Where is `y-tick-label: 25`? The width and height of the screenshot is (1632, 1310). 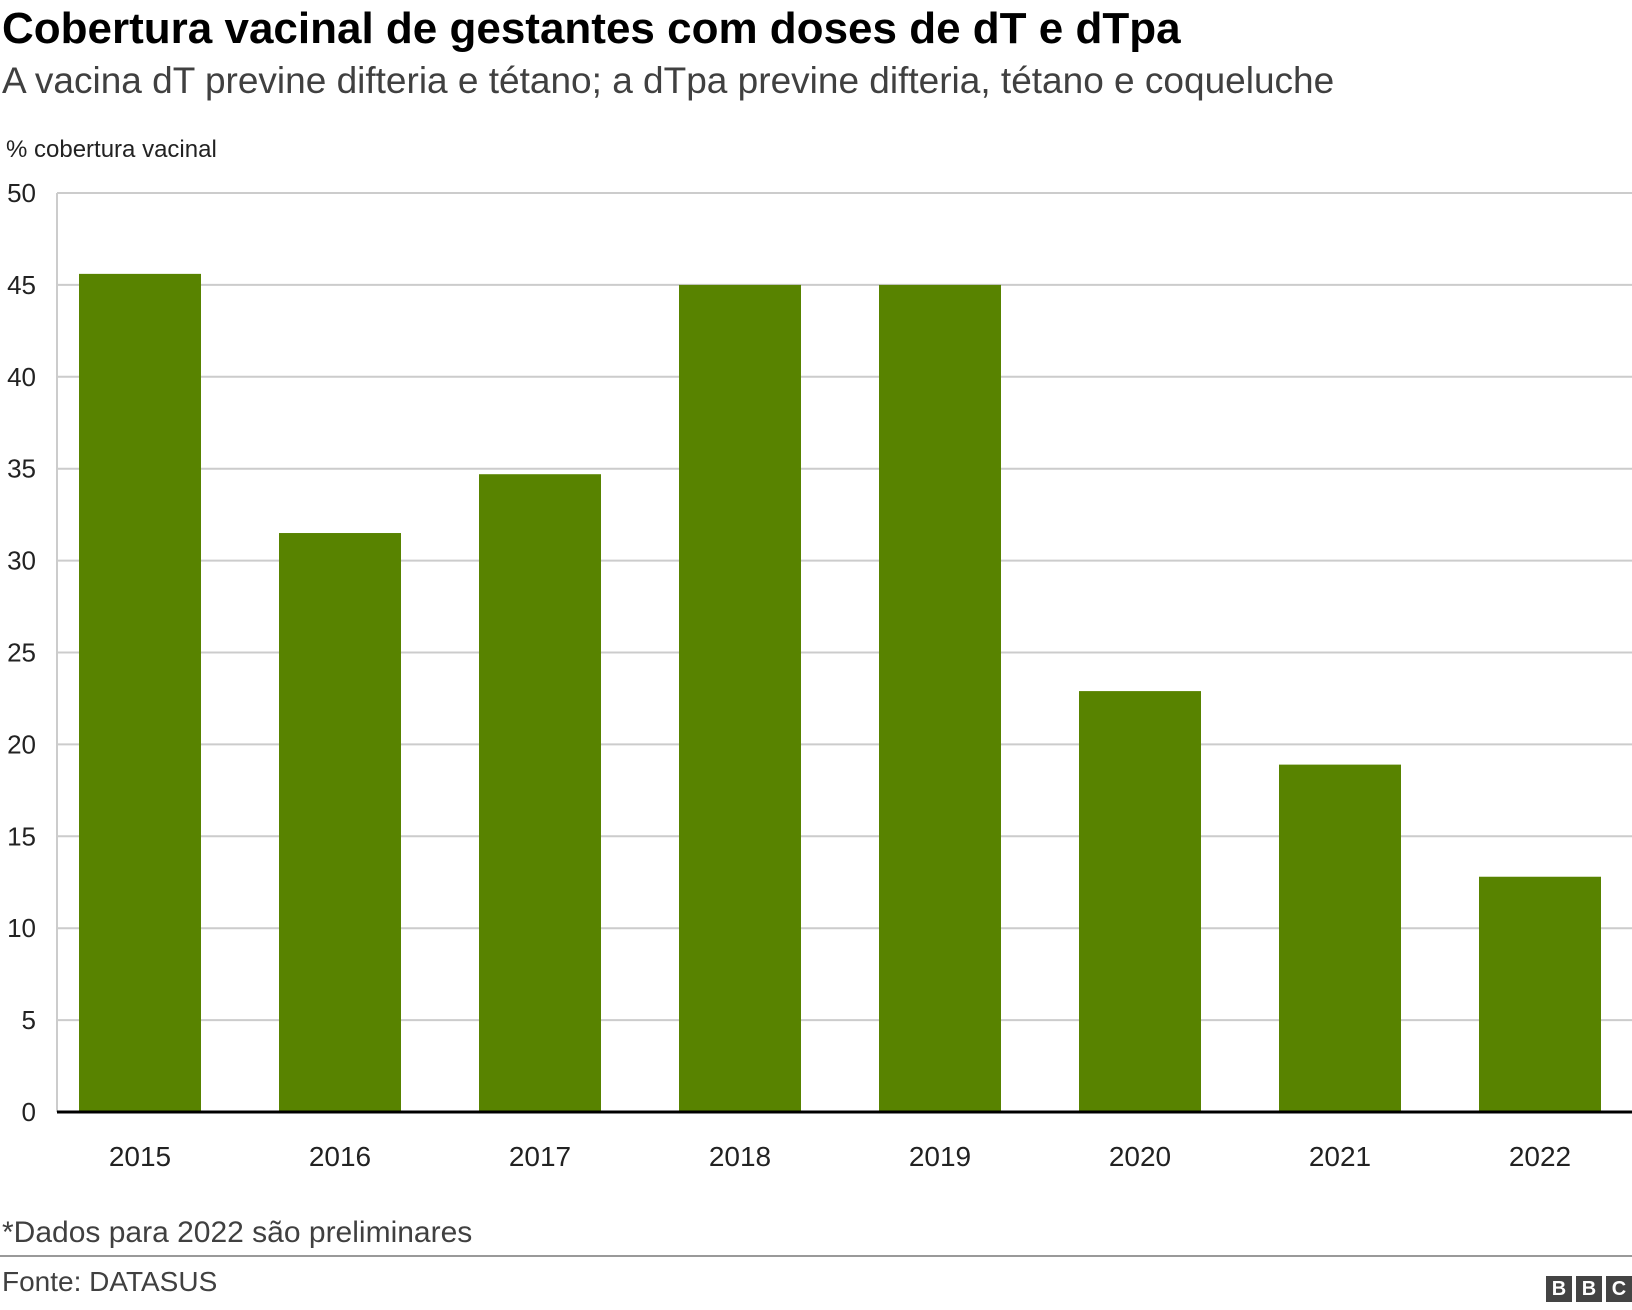 y-tick-label: 25 is located at coordinates (21, 653).